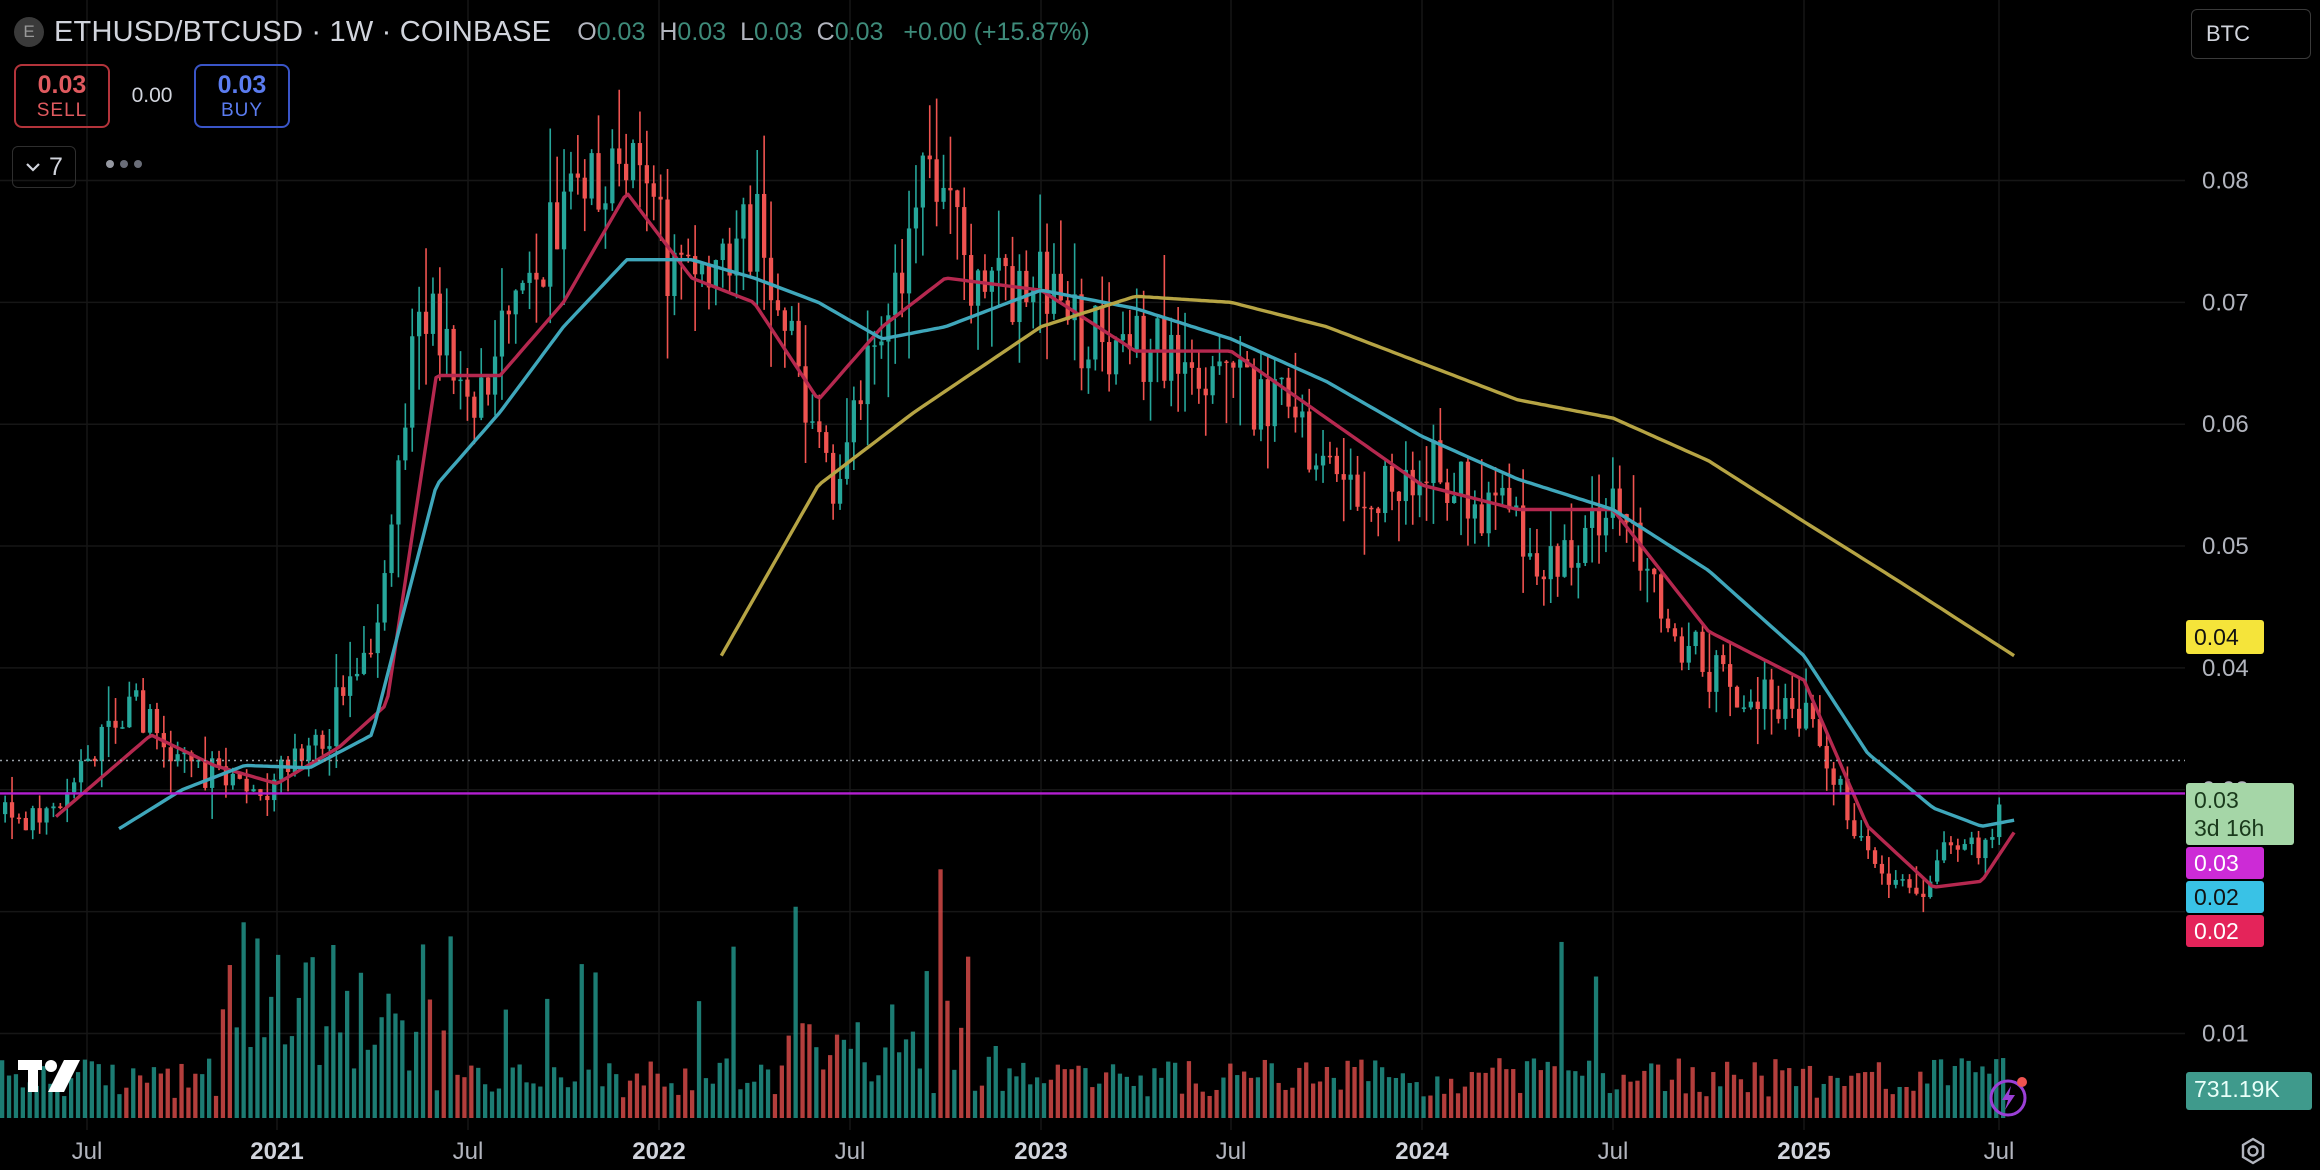 This screenshot has width=2320, height=1170. What do you see at coordinates (2010, 1096) in the screenshot?
I see `lightning-bolt-icon` at bounding box center [2010, 1096].